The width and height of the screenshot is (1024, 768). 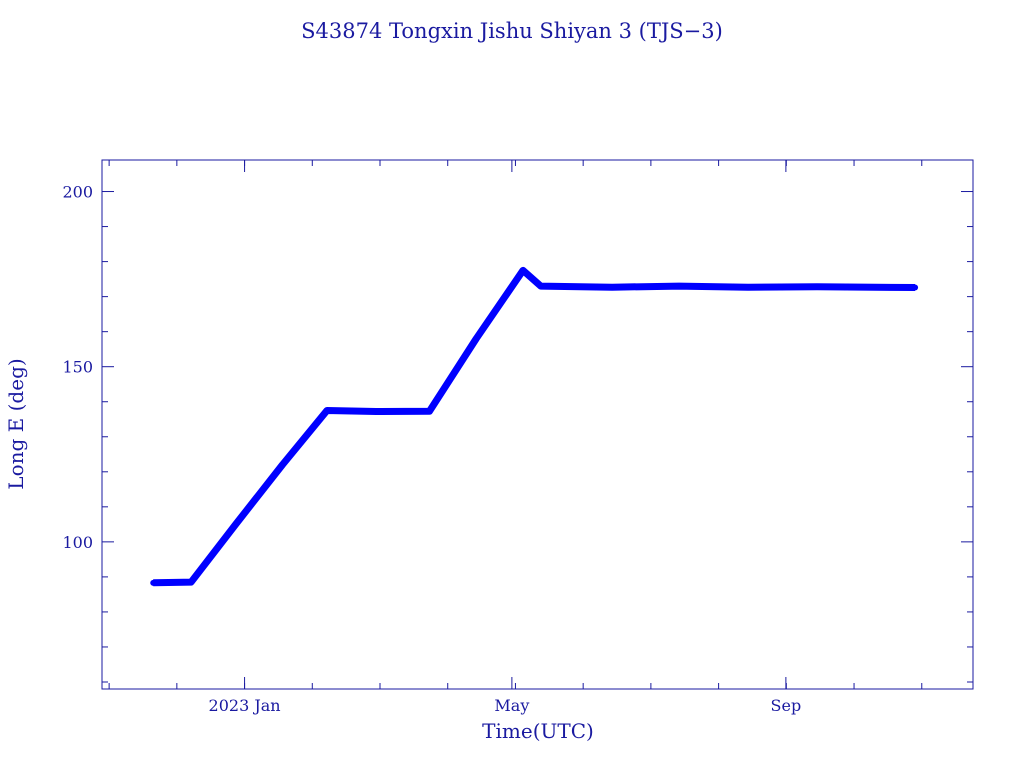 What do you see at coordinates (16, 423) in the screenshot?
I see `y-axis-label: Long E (deg)` at bounding box center [16, 423].